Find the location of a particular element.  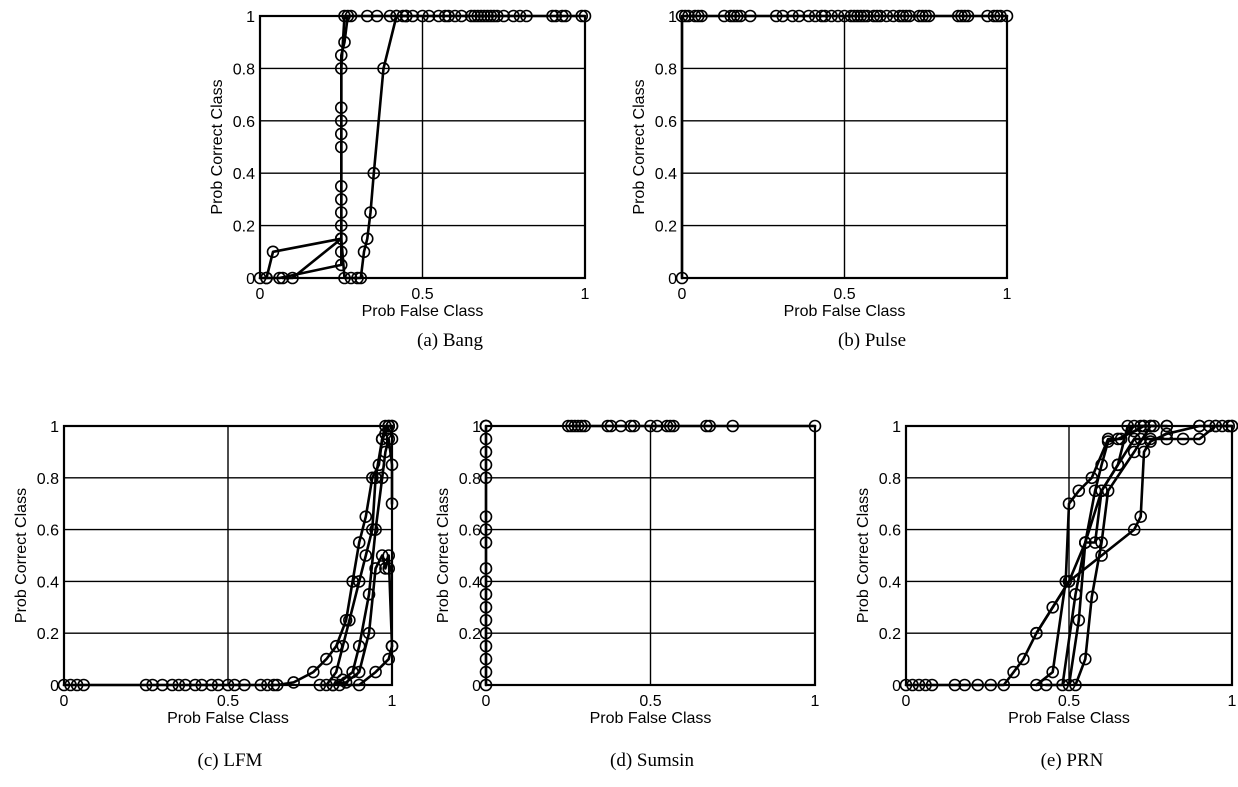

y-tick-label: 0.8 is located at coordinates (244, 69).